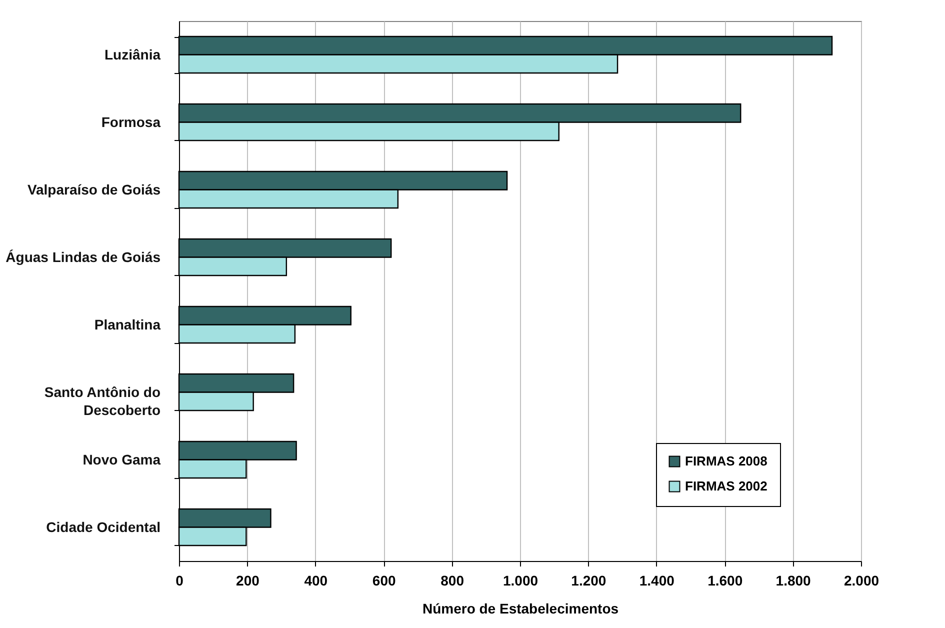 The width and height of the screenshot is (945, 628). I want to click on y-tick-label: Planaltina, so click(127, 324).